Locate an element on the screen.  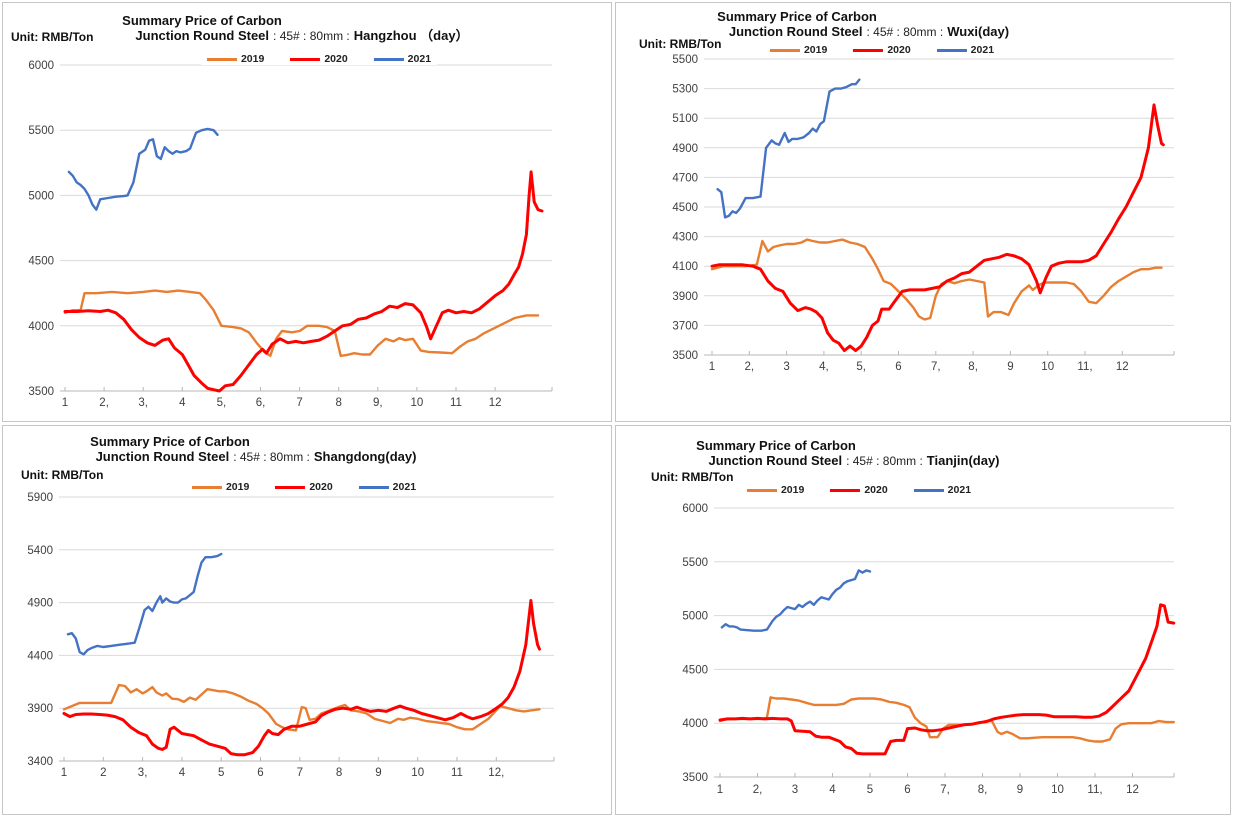
svg-text: 9 is located at coordinates (1010, 367).